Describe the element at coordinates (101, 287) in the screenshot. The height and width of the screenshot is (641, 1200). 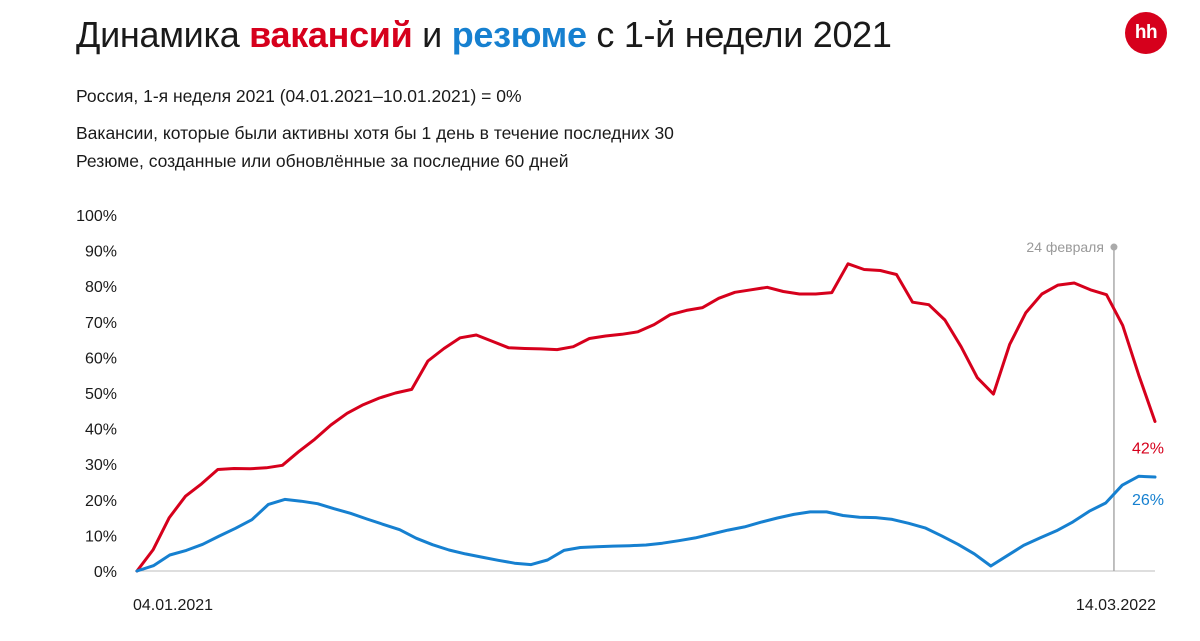
I see `y-tick-label: 80%` at that location.